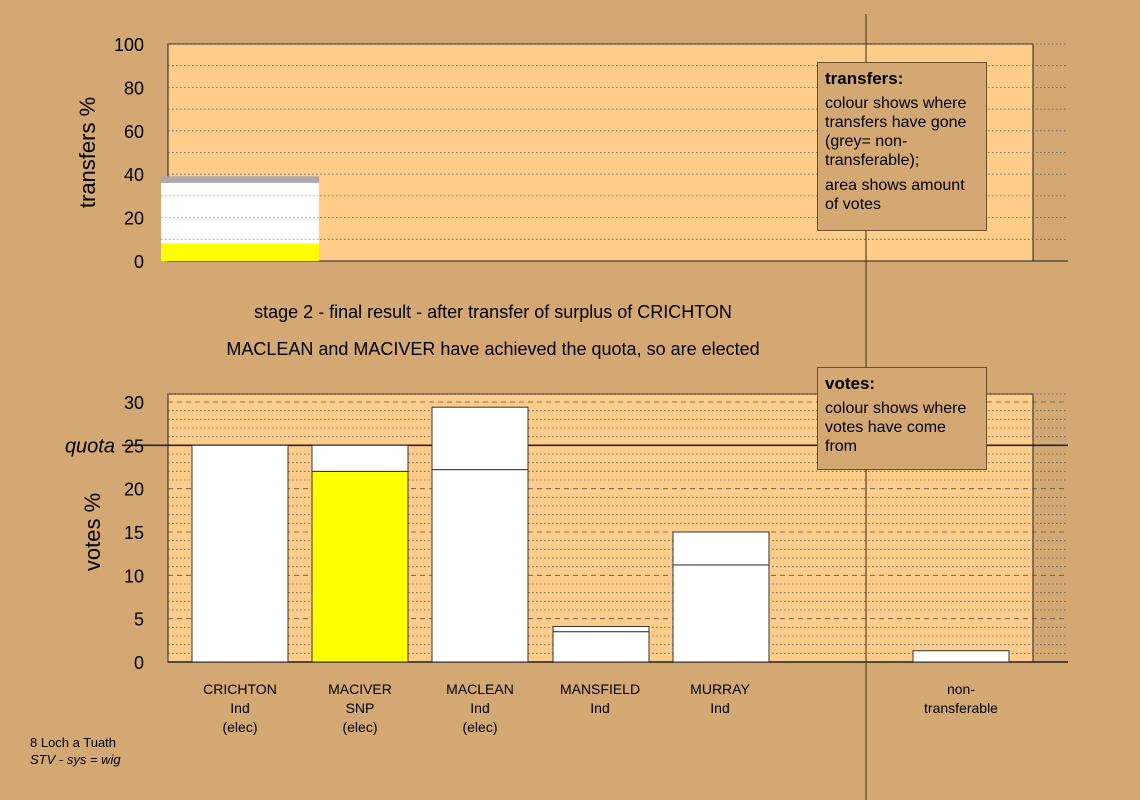  Describe the element at coordinates (139, 262) in the screenshot. I see `transfers-y-tick-label: 0` at that location.